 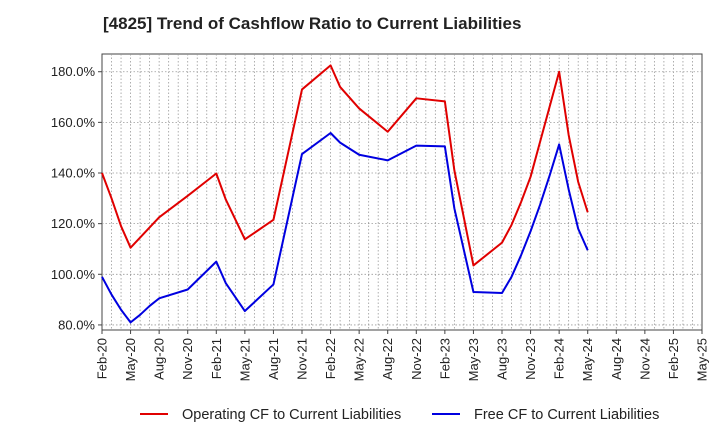 What do you see at coordinates (444, 358) in the screenshot?
I see `x-tick-label: Feb-23` at bounding box center [444, 358].